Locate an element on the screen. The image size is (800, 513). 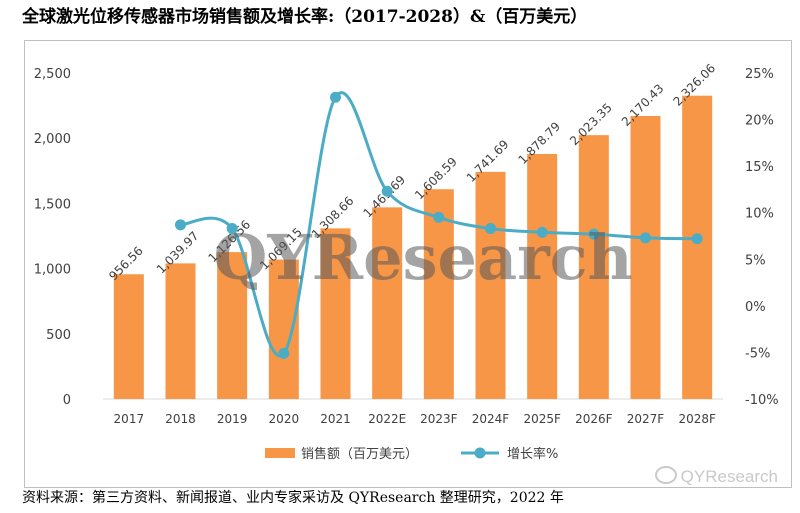
x-tick-label: 2017 is located at coordinates (129, 419).